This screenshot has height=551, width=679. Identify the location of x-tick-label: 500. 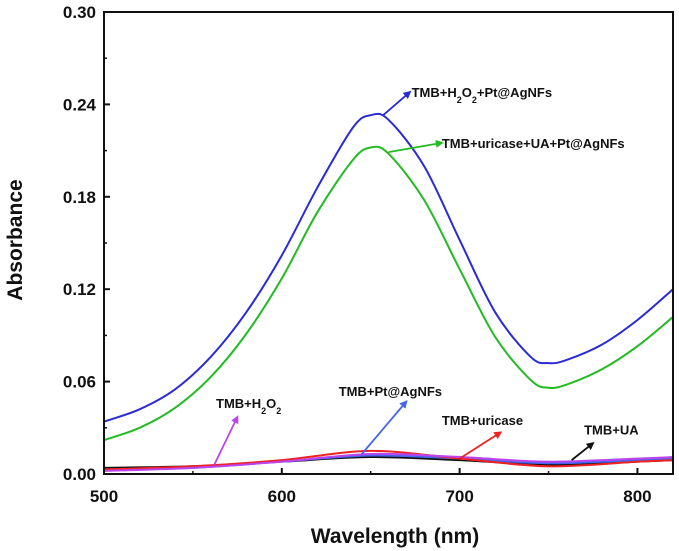
(104, 496).